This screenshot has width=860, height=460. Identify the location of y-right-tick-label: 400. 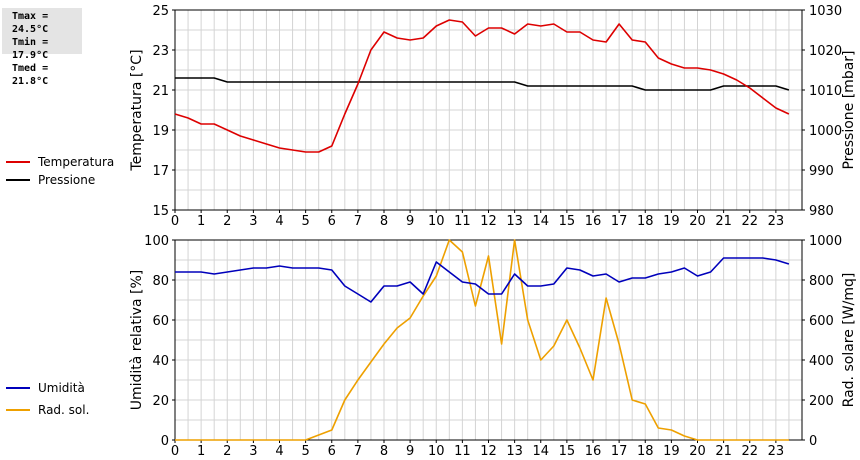
(821, 361).